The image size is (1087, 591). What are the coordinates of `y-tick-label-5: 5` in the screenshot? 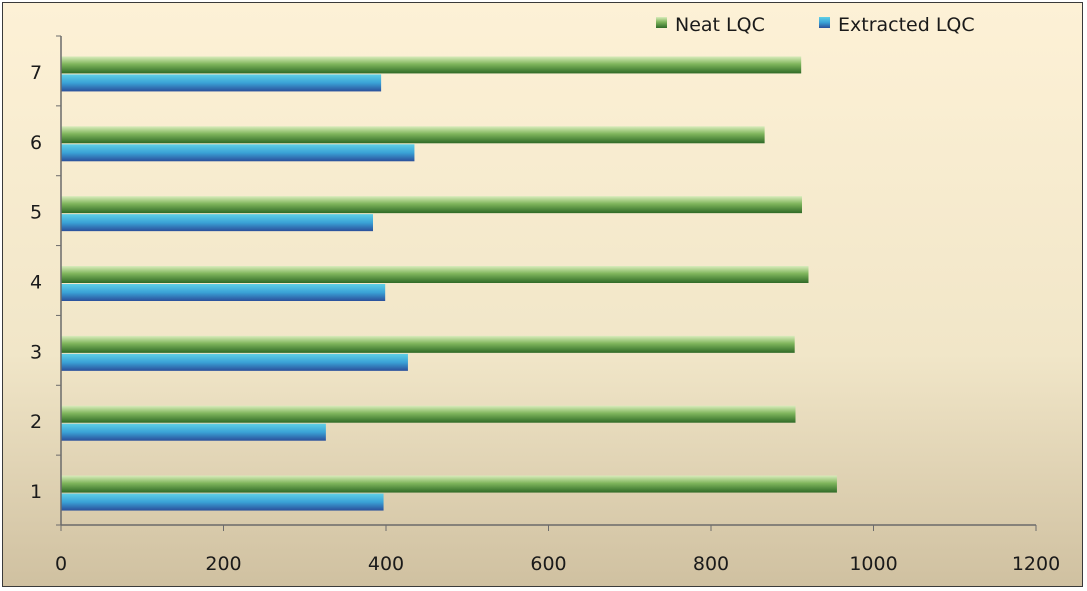 It's located at (36, 213).